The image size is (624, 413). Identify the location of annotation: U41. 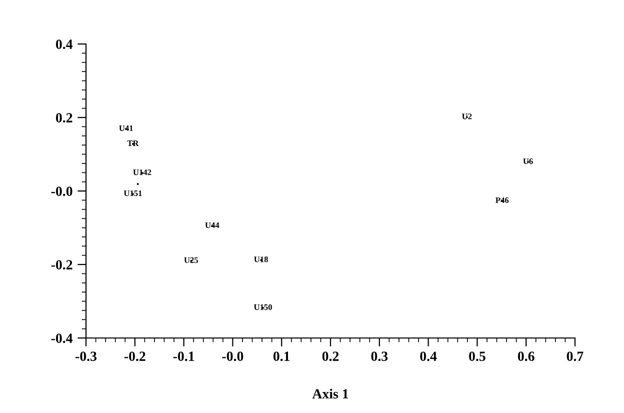
(126, 128).